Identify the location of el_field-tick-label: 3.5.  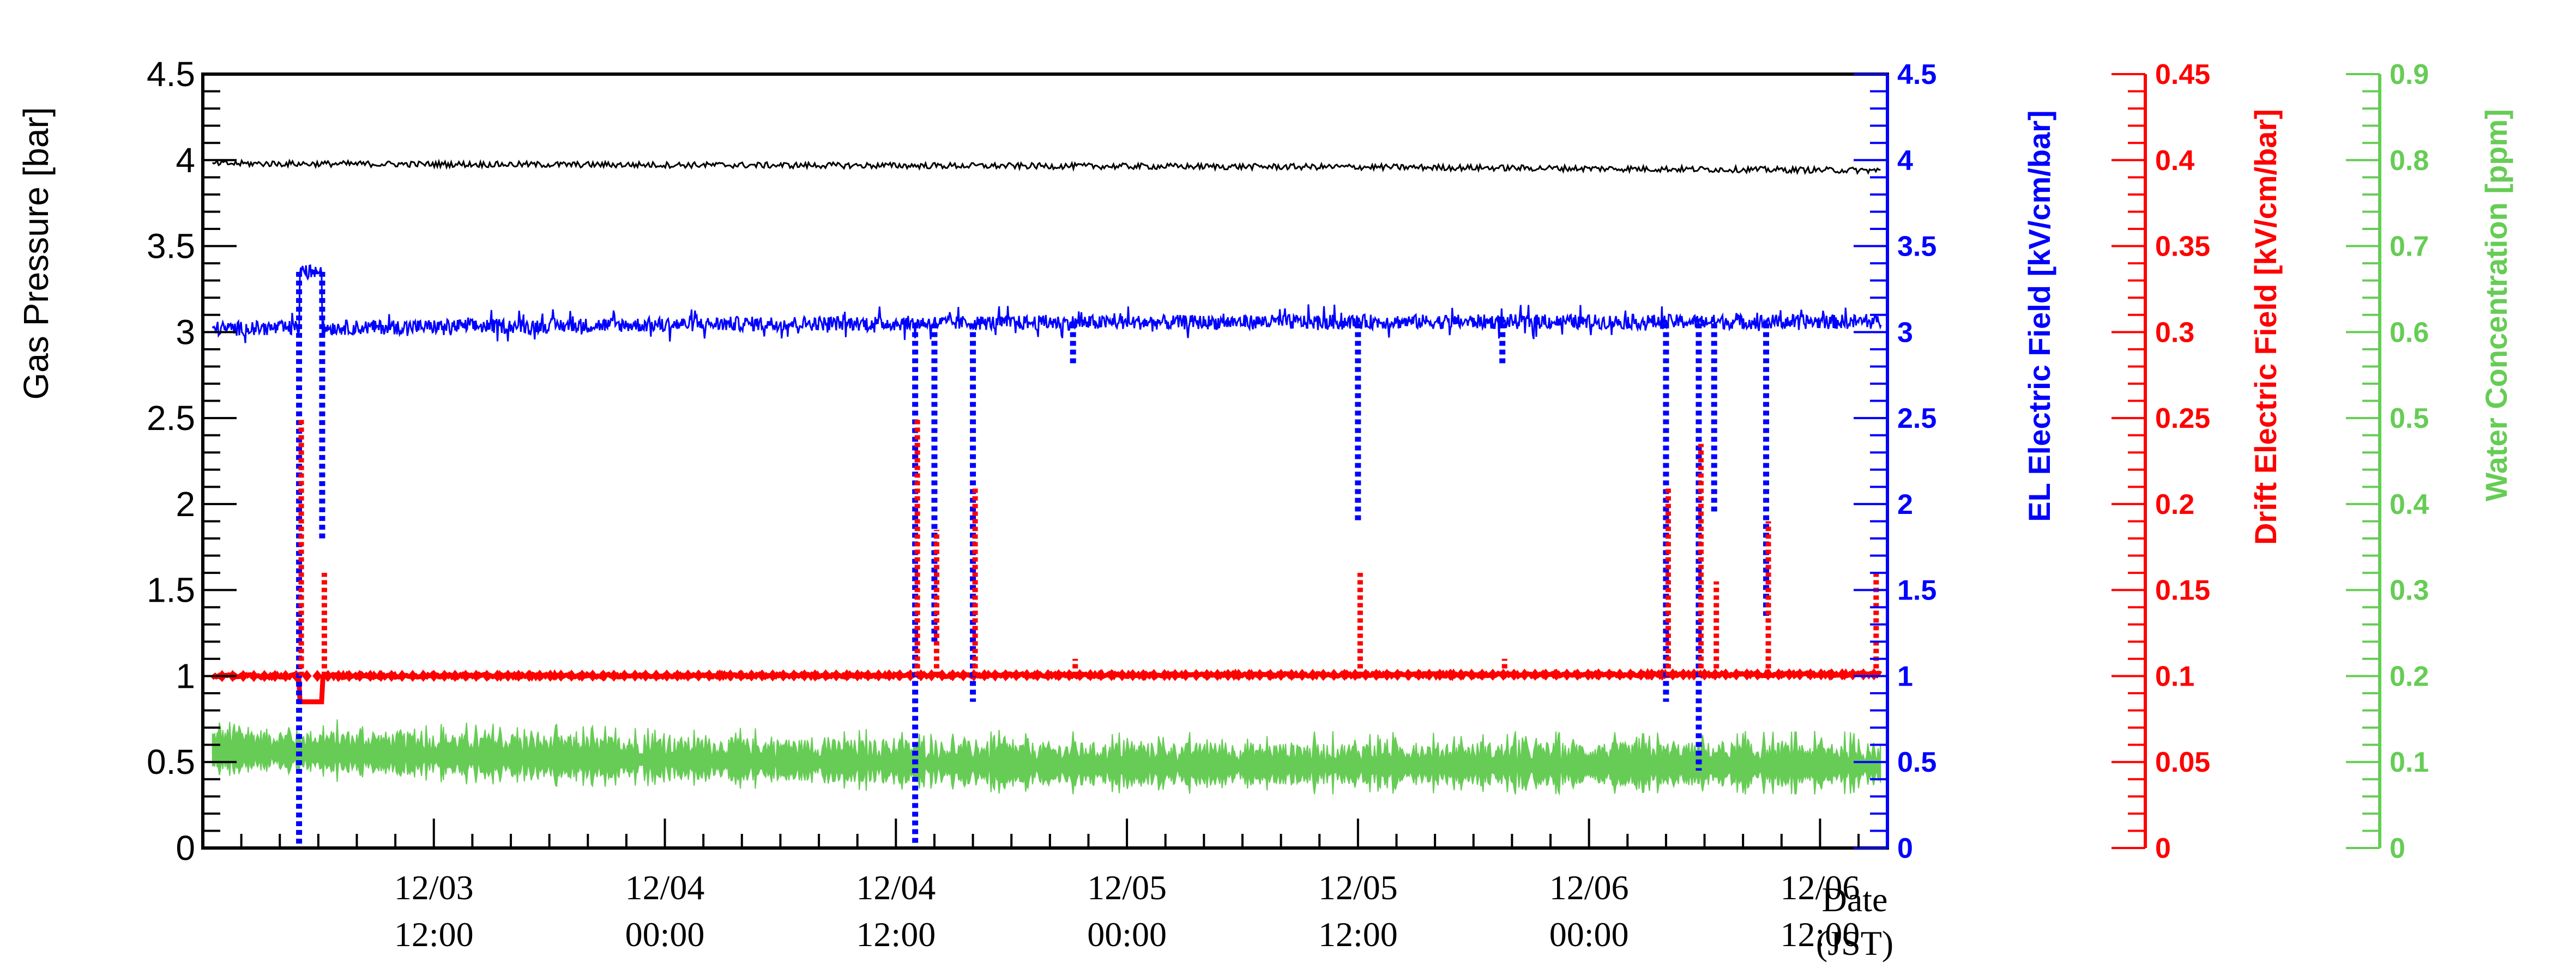
(1917, 247).